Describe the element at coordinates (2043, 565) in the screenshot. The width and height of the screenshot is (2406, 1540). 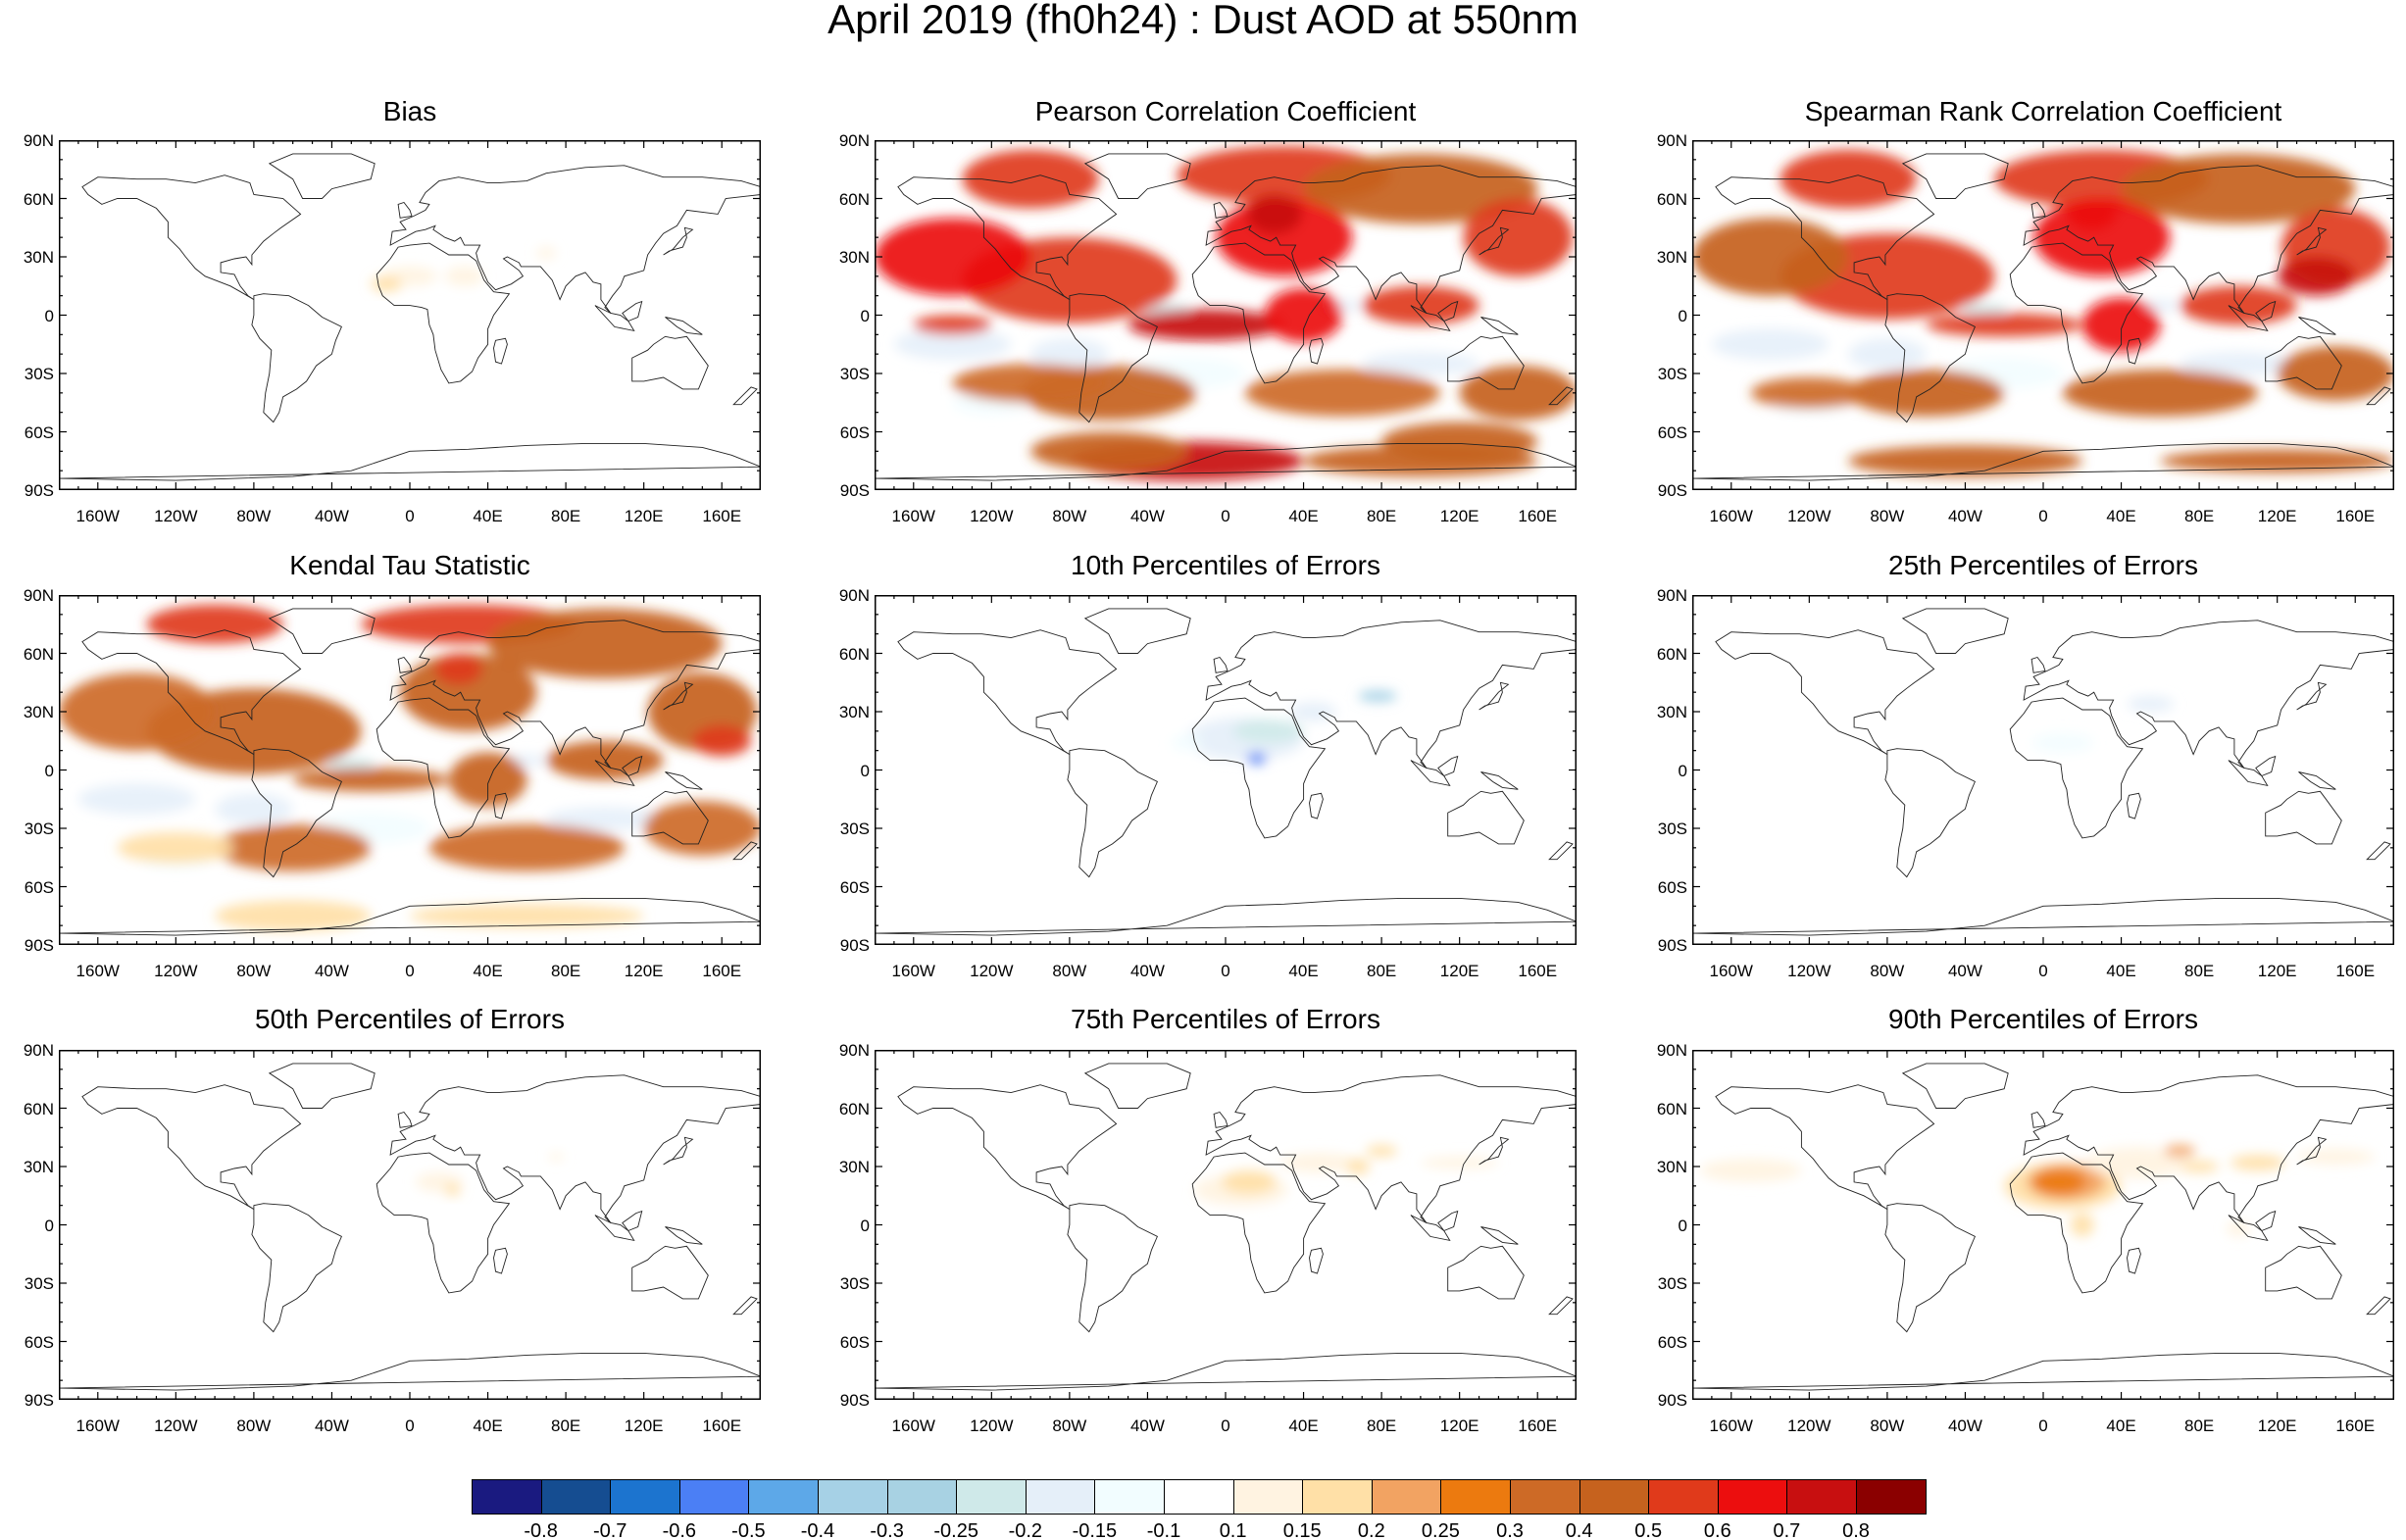
I see `panel-title: 25th Percentiles of Errors` at that location.